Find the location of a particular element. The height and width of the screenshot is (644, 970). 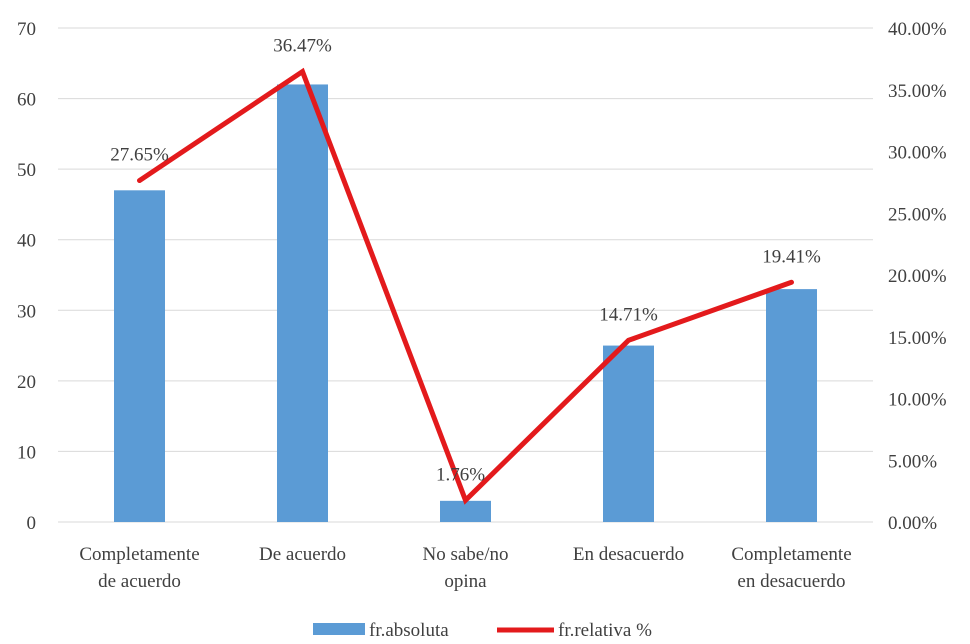

category-label: en desacuerdo is located at coordinates (791, 581).